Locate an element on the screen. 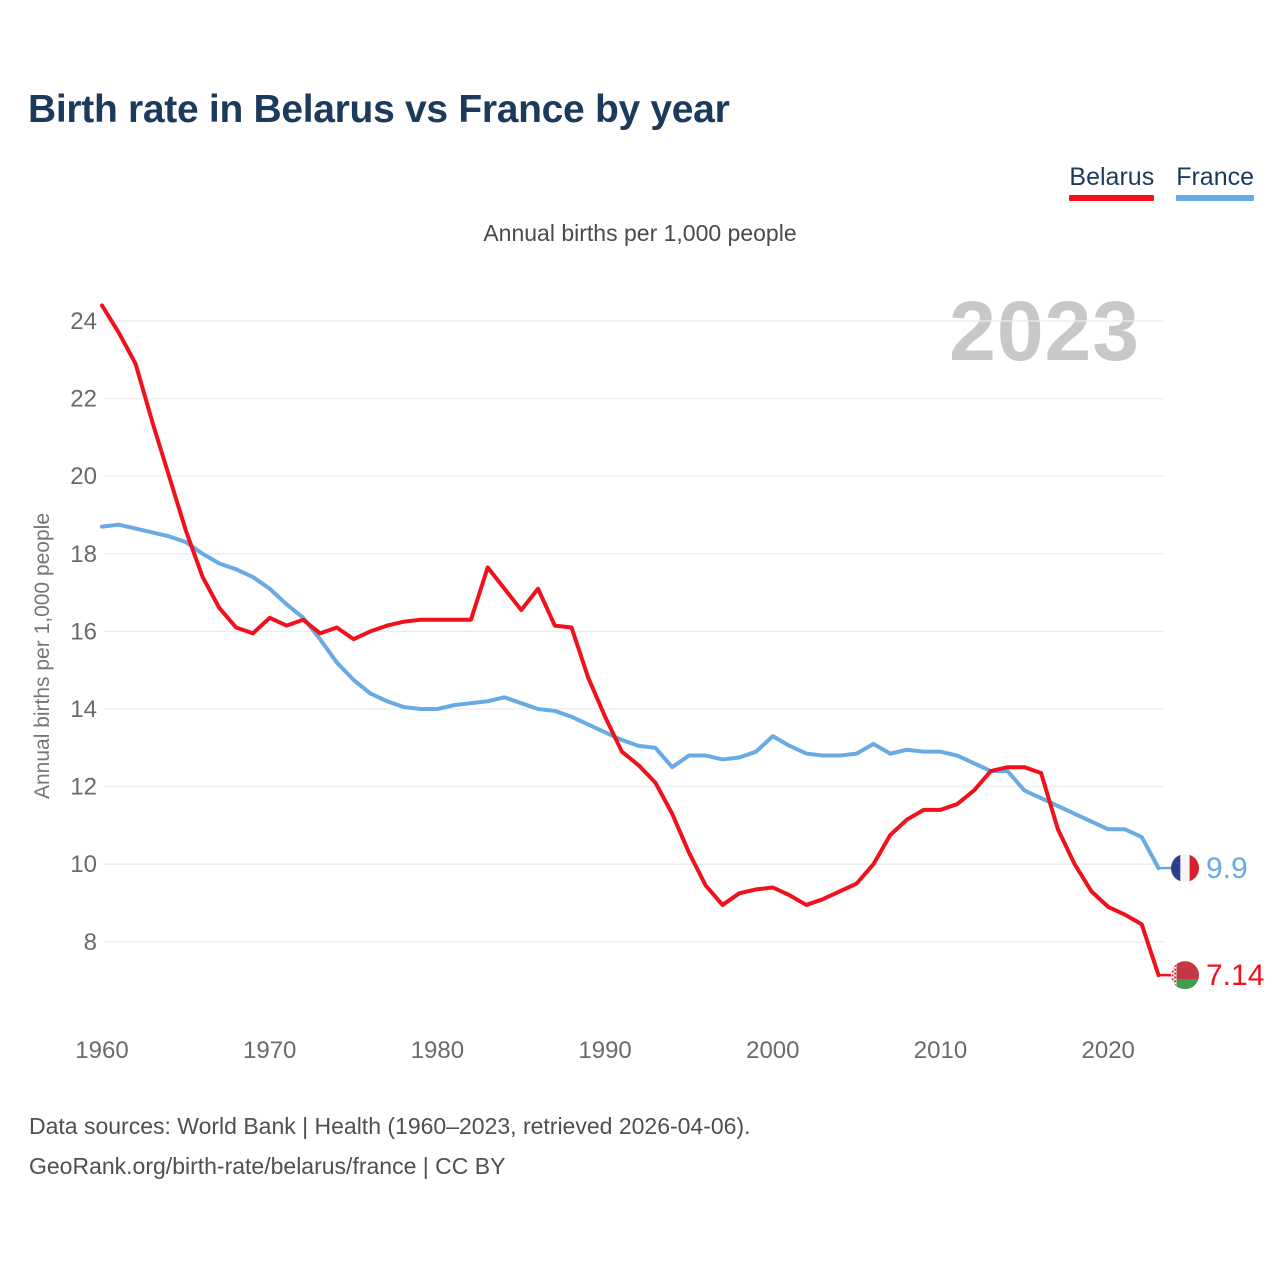  y-tick-label-24: 24 is located at coordinates (83, 321).